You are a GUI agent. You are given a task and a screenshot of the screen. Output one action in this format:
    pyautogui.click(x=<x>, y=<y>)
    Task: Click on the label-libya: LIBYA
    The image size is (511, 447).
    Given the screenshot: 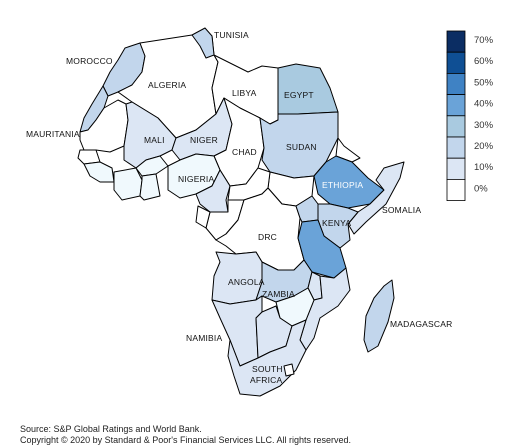 What is the action you would take?
    pyautogui.click(x=244, y=93)
    